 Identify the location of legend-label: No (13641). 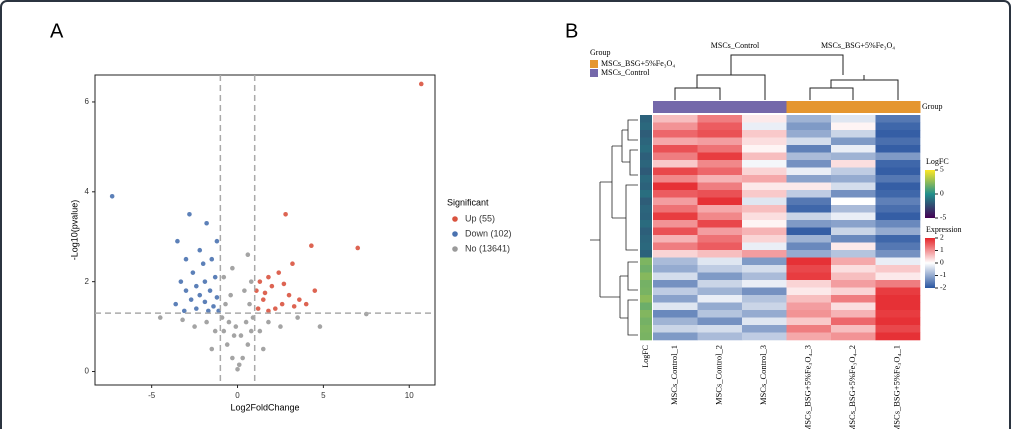
(487, 248).